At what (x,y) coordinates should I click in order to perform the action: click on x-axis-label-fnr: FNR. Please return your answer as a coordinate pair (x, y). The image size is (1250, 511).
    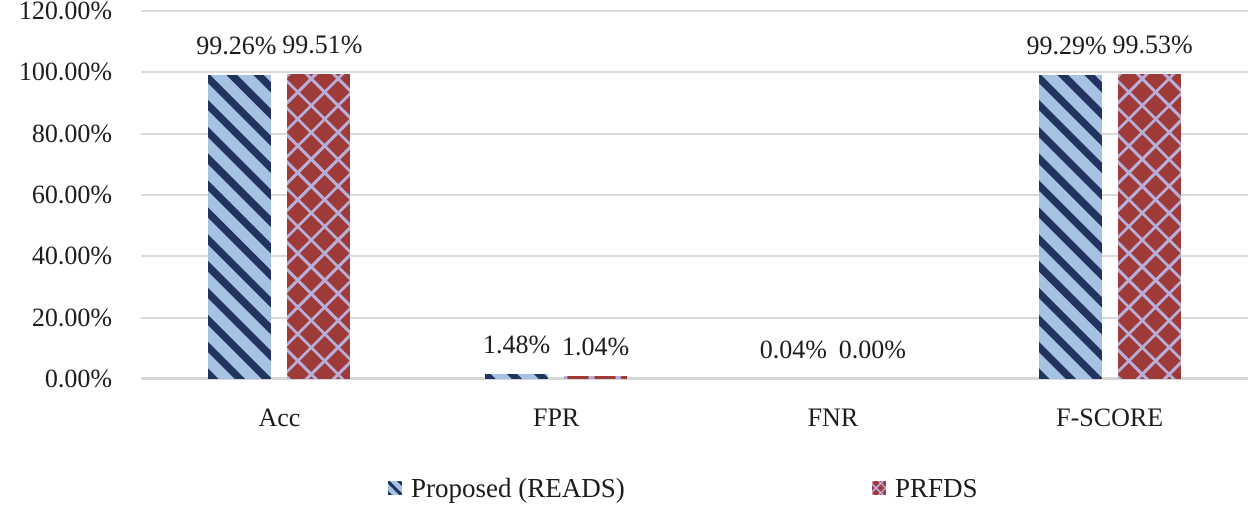
    Looking at the image, I should click on (833, 417).